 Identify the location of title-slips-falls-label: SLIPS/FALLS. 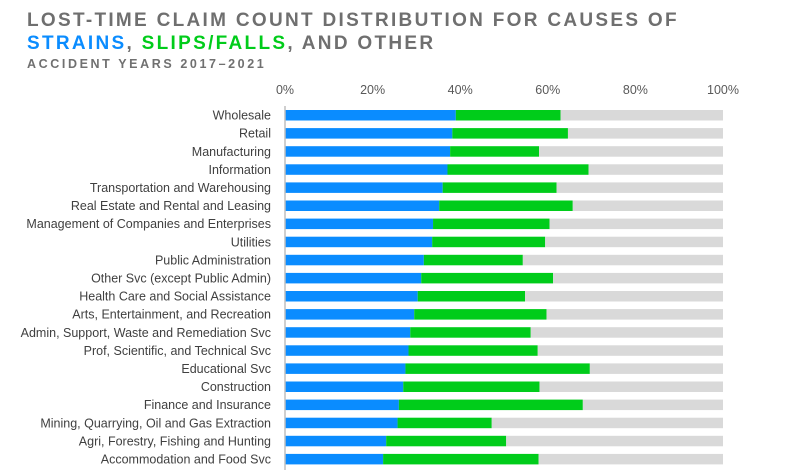
(214, 43).